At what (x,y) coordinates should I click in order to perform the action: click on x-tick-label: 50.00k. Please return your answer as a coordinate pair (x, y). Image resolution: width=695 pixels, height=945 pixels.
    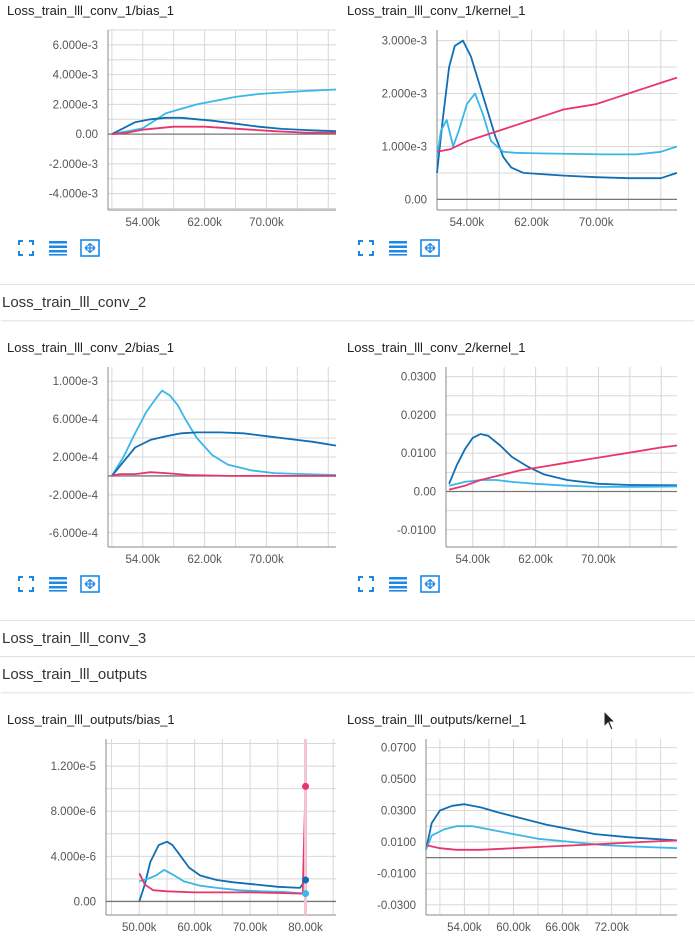
    Looking at the image, I should click on (139, 928).